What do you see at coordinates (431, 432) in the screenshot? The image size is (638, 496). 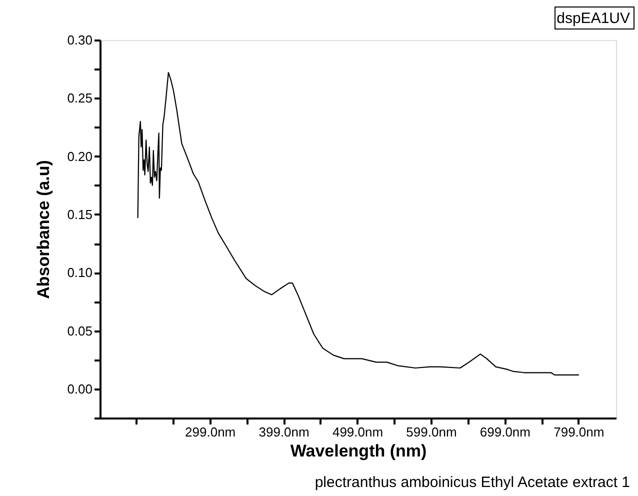 I see `x-tick-label: 599.0nm` at bounding box center [431, 432].